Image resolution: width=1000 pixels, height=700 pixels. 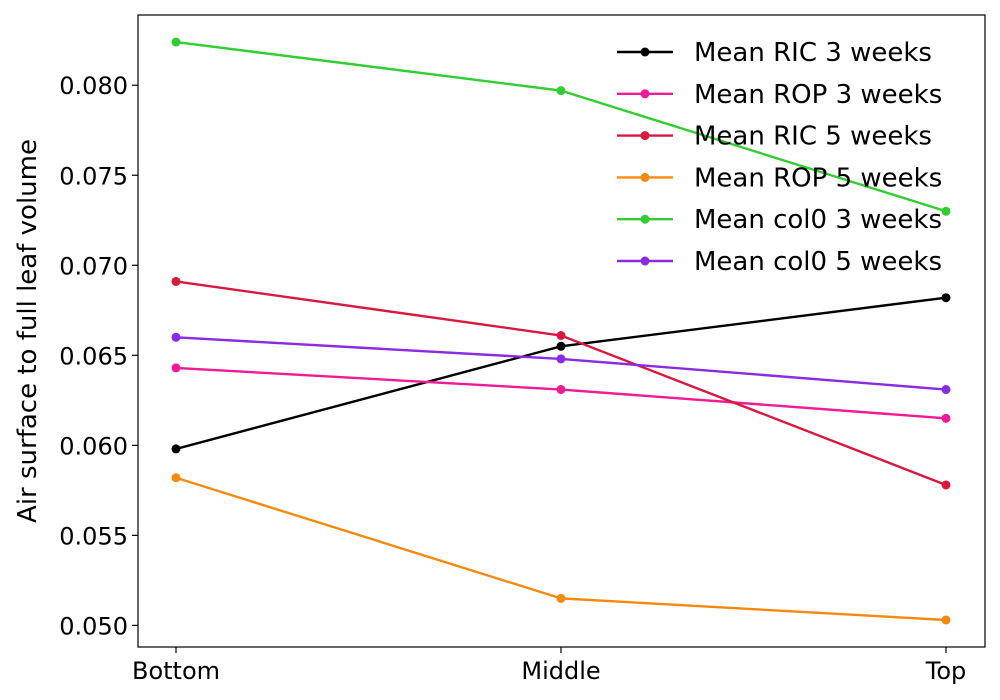 I want to click on y-tick-label: 0.065, so click(x=93, y=356).